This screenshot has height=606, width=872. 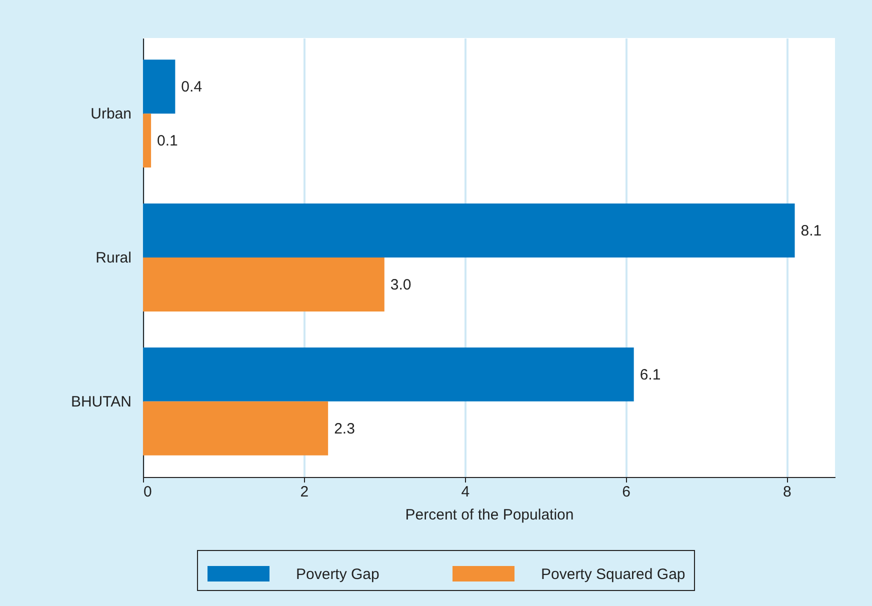 I want to click on data-label: 0.1, so click(x=167, y=141).